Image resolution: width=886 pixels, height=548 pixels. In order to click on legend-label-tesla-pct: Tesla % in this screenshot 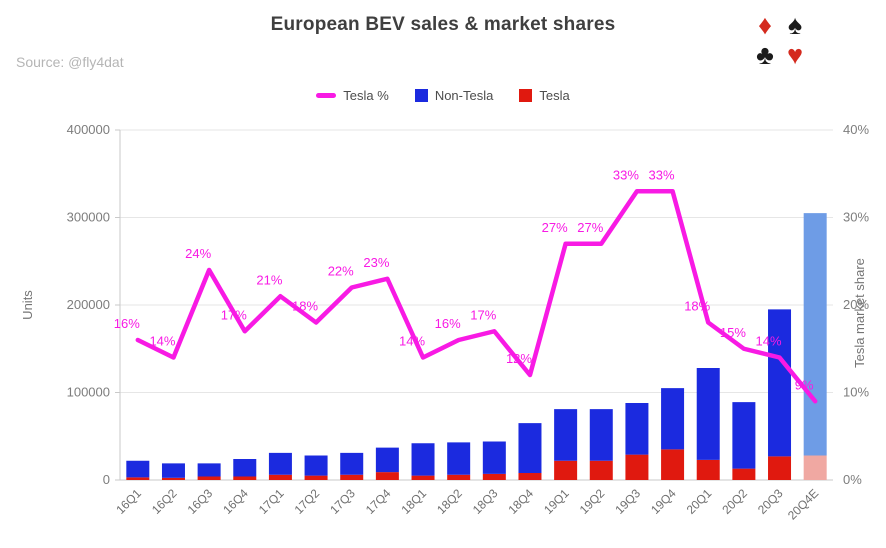, I will do `click(366, 95)`.